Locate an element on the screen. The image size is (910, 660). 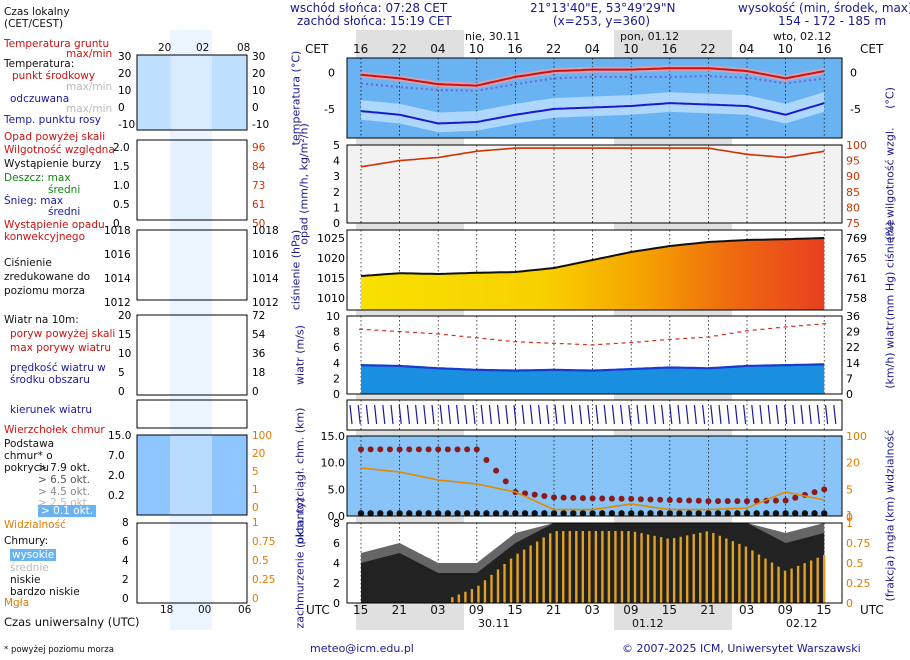
visibility-tick-right: 100 is located at coordinates (856, 436).